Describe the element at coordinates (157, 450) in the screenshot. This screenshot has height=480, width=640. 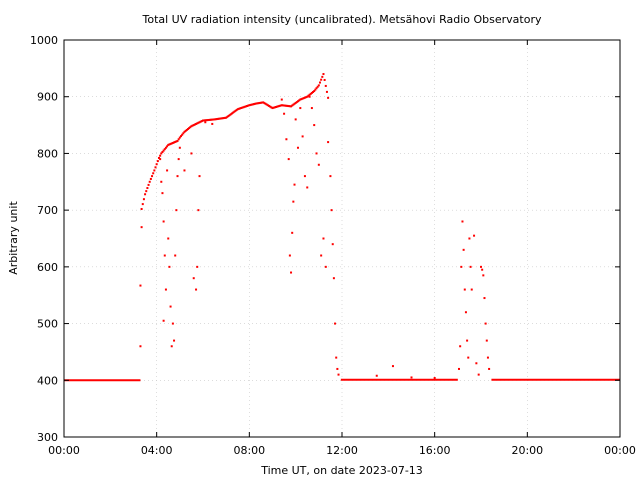
I see `x-tick-label: 04:00` at that location.